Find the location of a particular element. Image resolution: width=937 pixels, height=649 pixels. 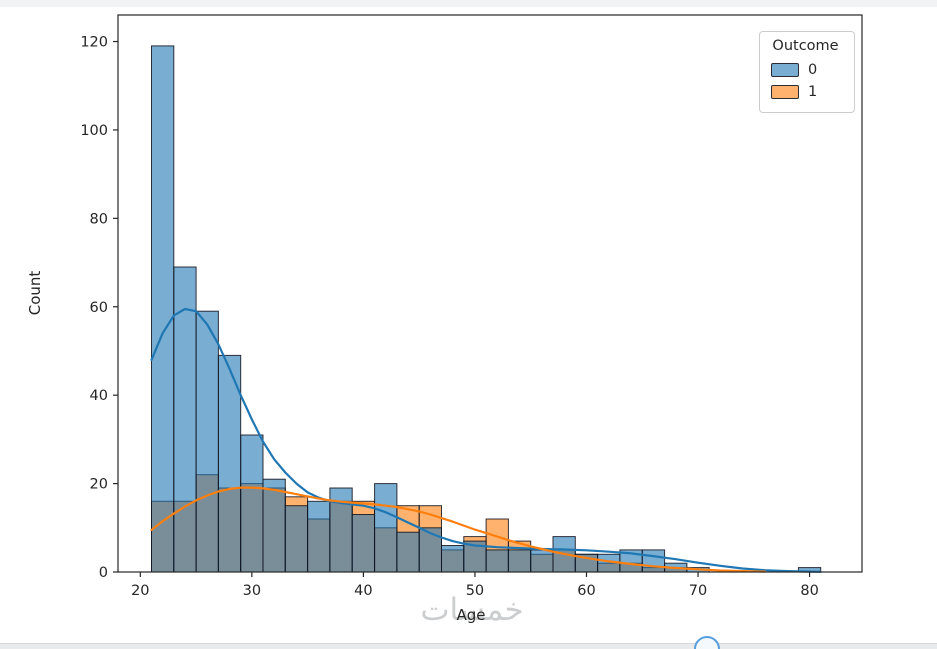

legend: Outcome 0 1 is located at coordinates (807, 72).